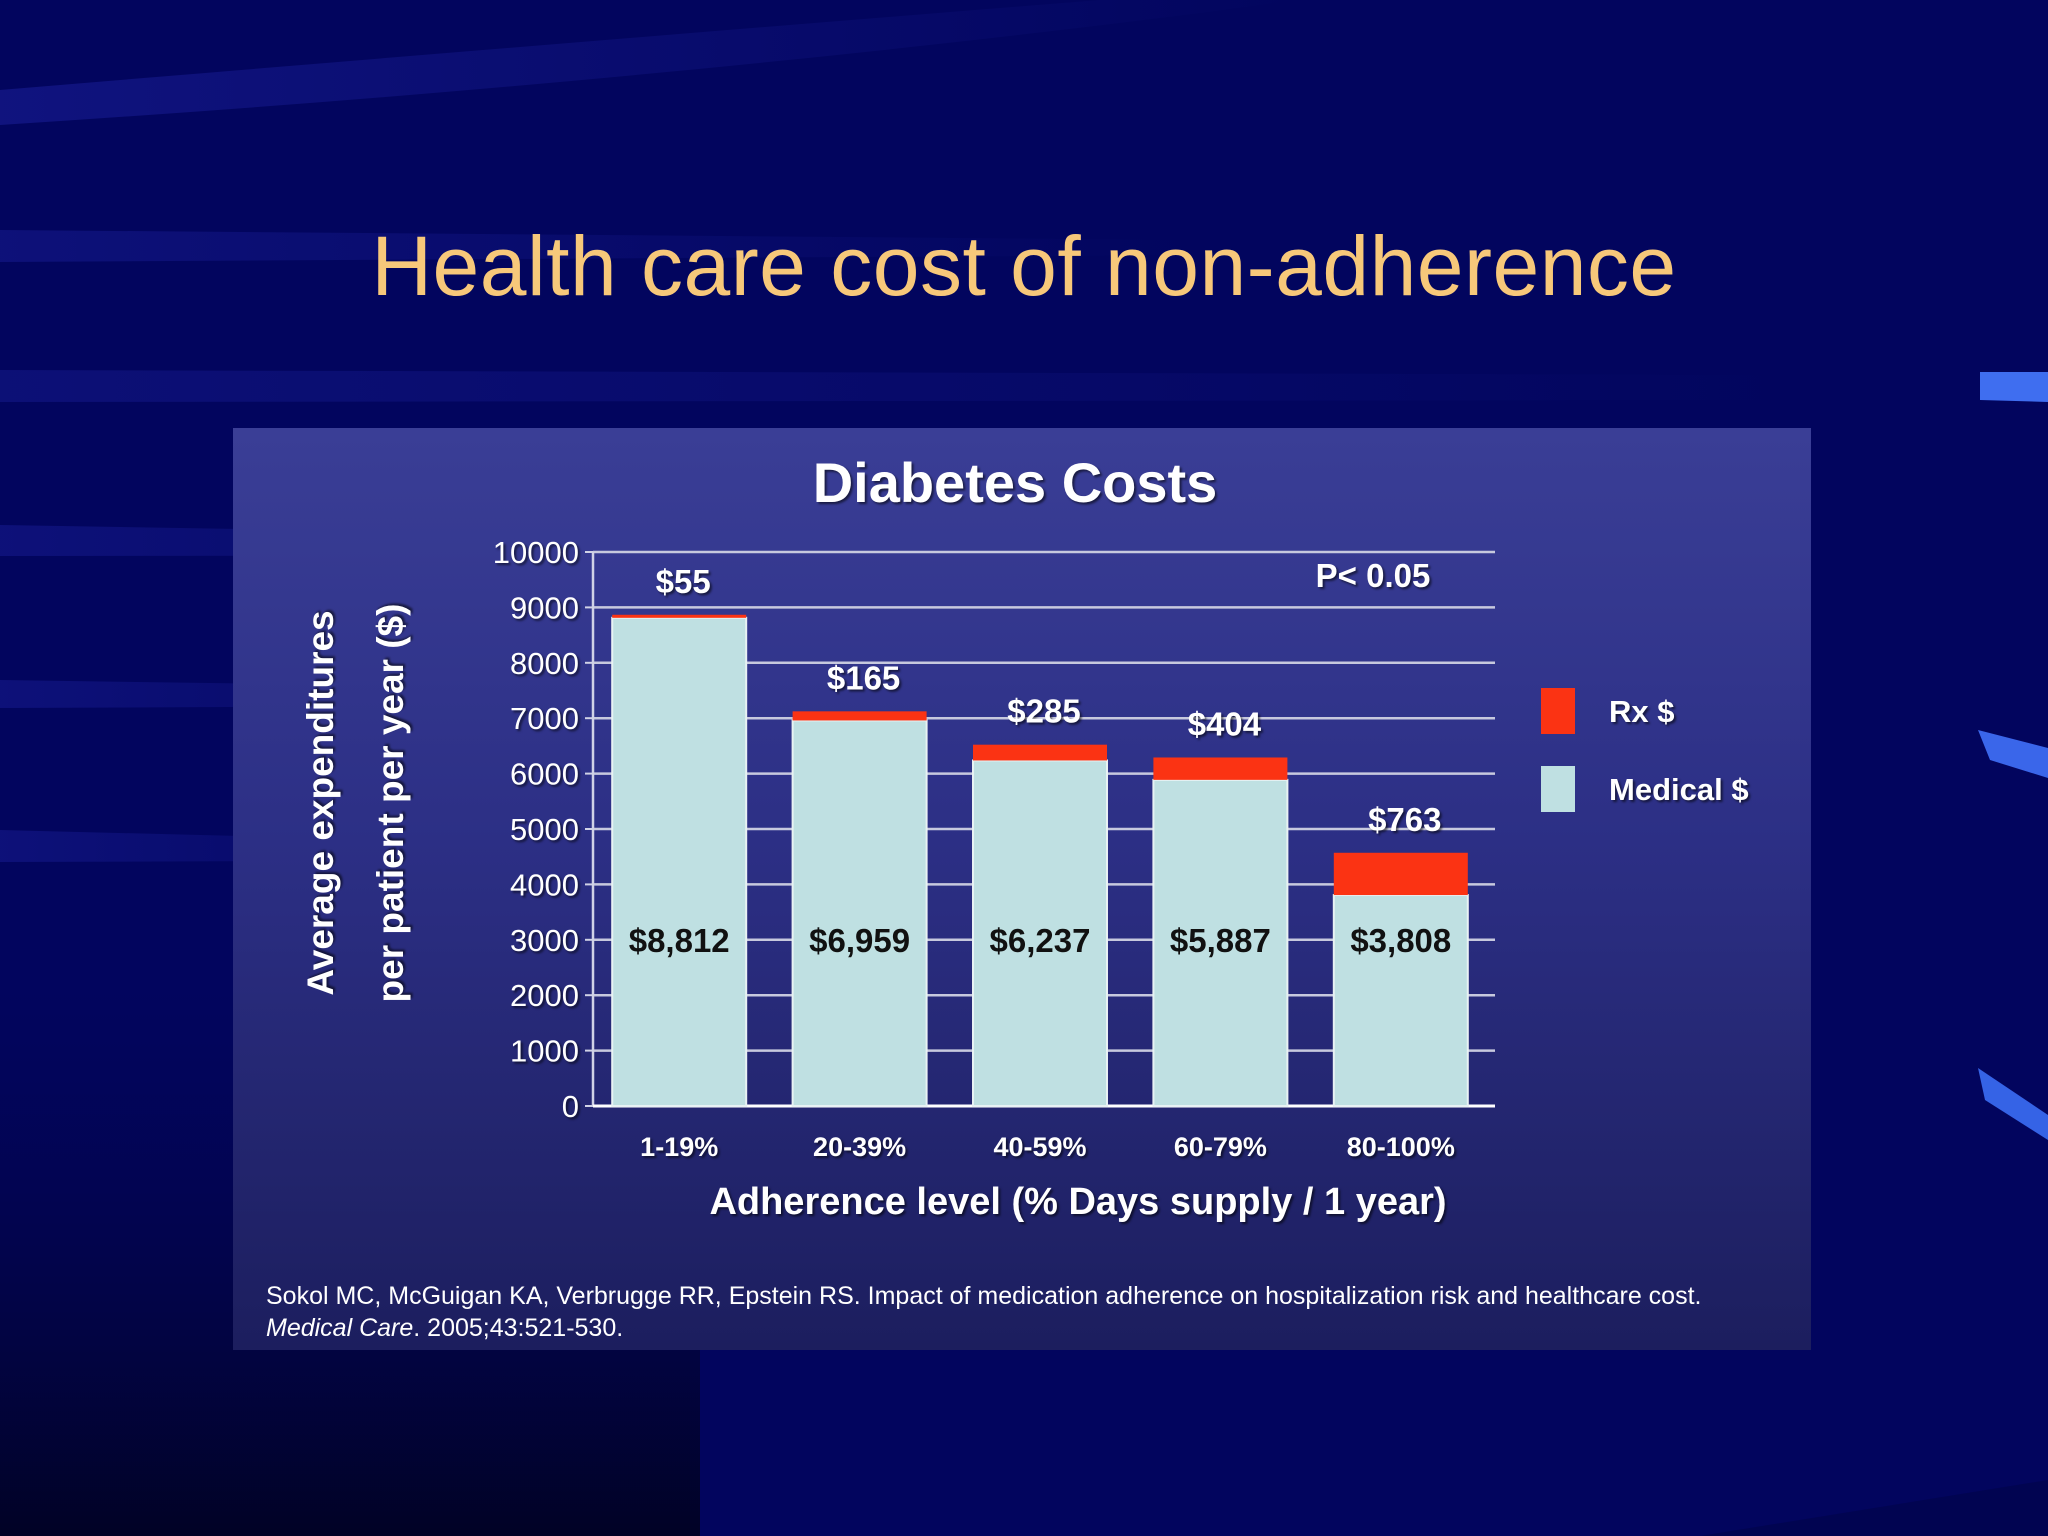  What do you see at coordinates (1400, 940) in the screenshot?
I see `data-label-medical: $3,808` at bounding box center [1400, 940].